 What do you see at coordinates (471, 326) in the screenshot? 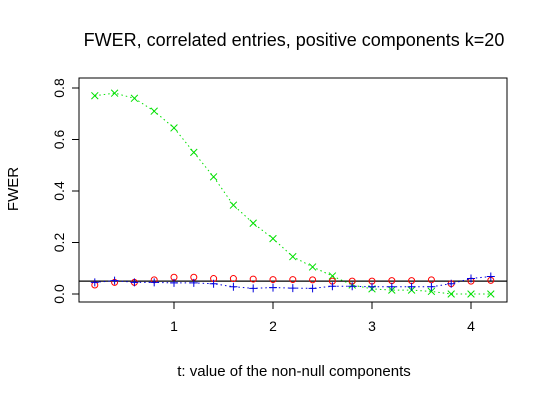
I see `x-tick-label: 4` at bounding box center [471, 326].